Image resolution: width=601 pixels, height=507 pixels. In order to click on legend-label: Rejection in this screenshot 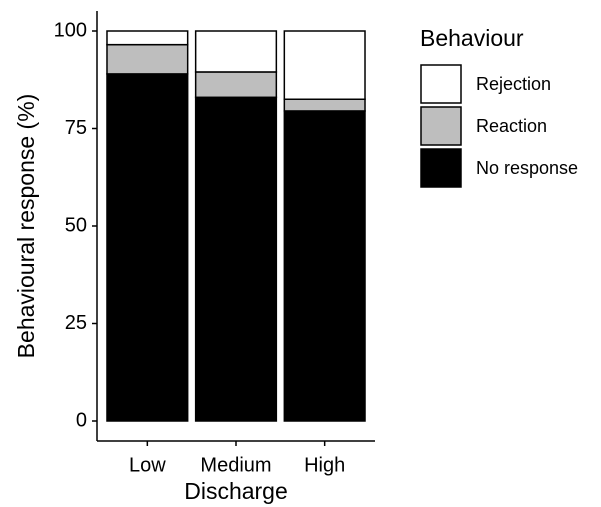, I will do `click(513, 84)`.